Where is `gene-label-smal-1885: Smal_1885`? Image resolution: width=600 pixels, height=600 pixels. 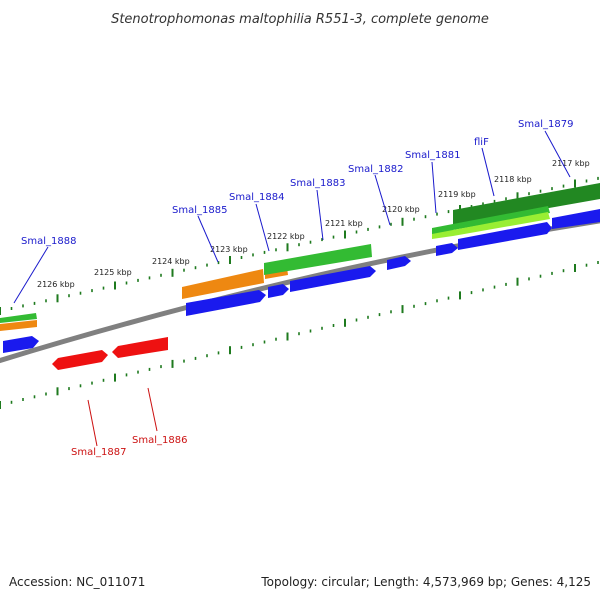 gene-label-smal-1885: Smal_1885 is located at coordinates (199, 210).